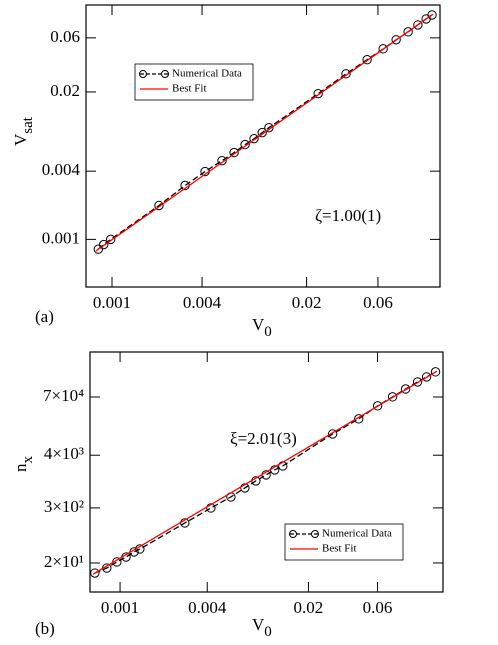 Image resolution: width=498 pixels, height=645 pixels. What do you see at coordinates (263, 438) in the screenshot?
I see `annotation: ξ=2.01(3)` at bounding box center [263, 438].